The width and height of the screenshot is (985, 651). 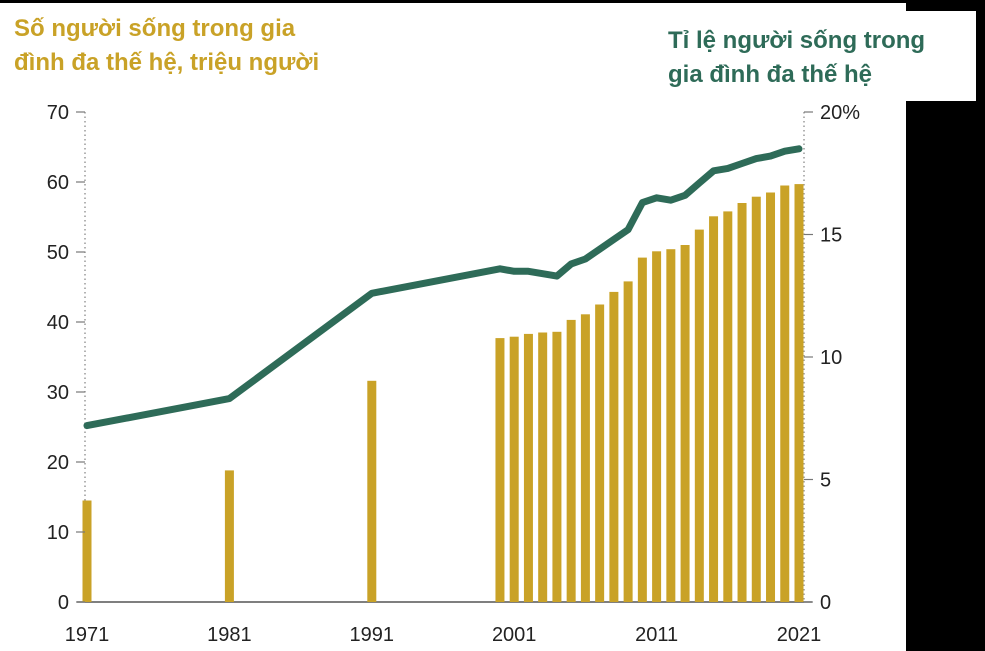 What do you see at coordinates (831, 358) in the screenshot?
I see `right-axis-tick-label: 10` at bounding box center [831, 358].